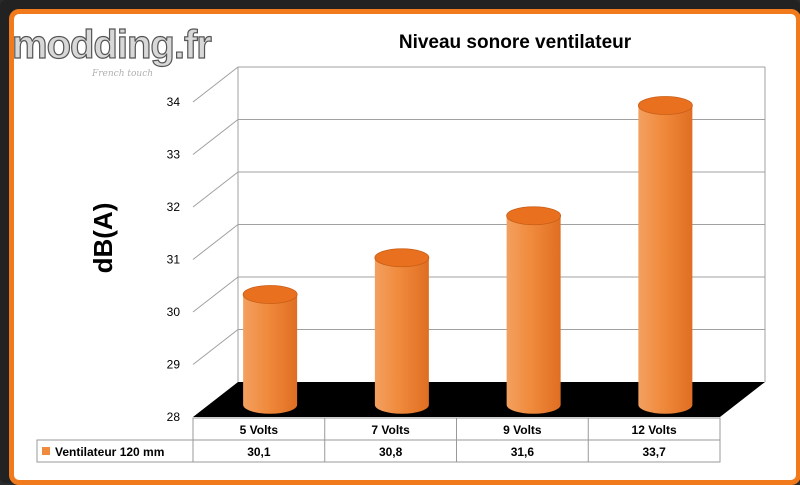 The width and height of the screenshot is (800, 485). What do you see at coordinates (522, 430) in the screenshot?
I see `x-category-label: 9 Volts` at bounding box center [522, 430].